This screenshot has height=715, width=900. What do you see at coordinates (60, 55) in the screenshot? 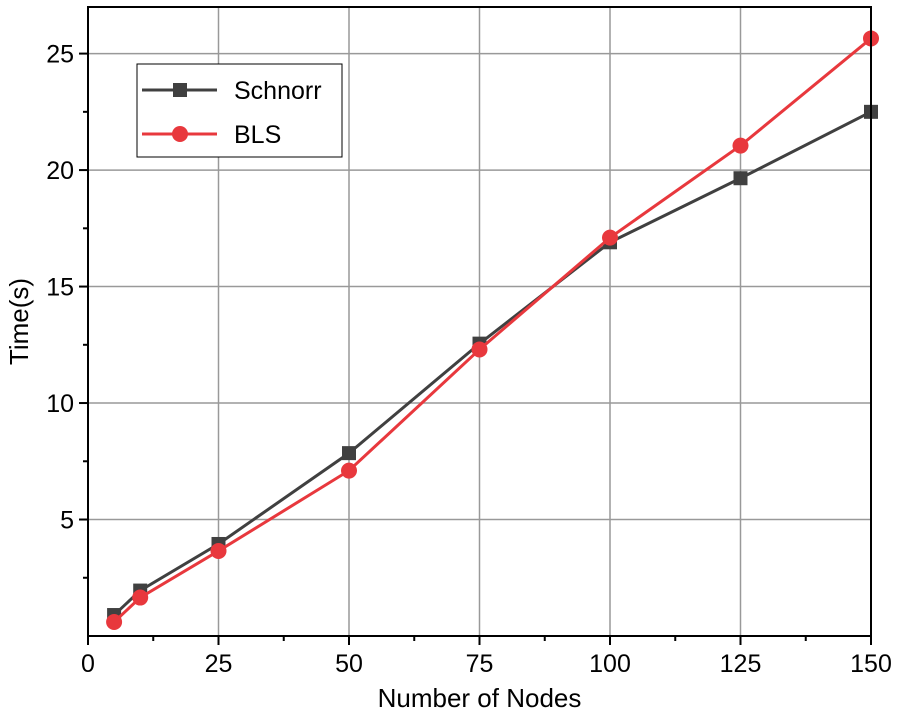
I see `y-tick-label: 25` at bounding box center [60, 55].